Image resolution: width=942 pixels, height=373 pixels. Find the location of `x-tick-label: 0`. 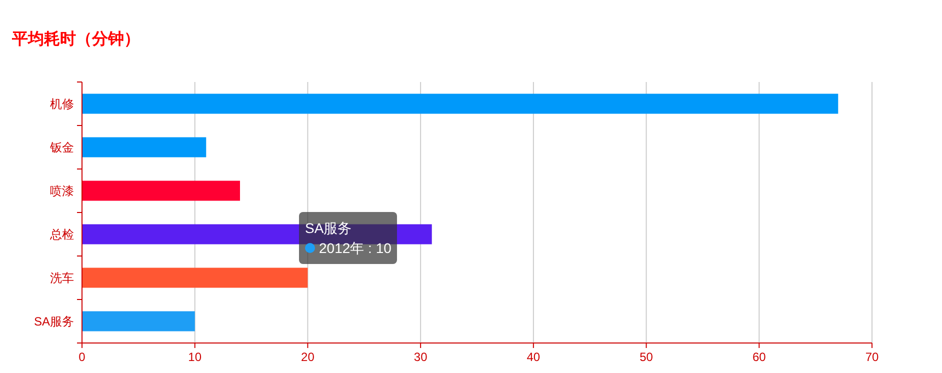

x-tick-label: 0 is located at coordinates (82, 357).